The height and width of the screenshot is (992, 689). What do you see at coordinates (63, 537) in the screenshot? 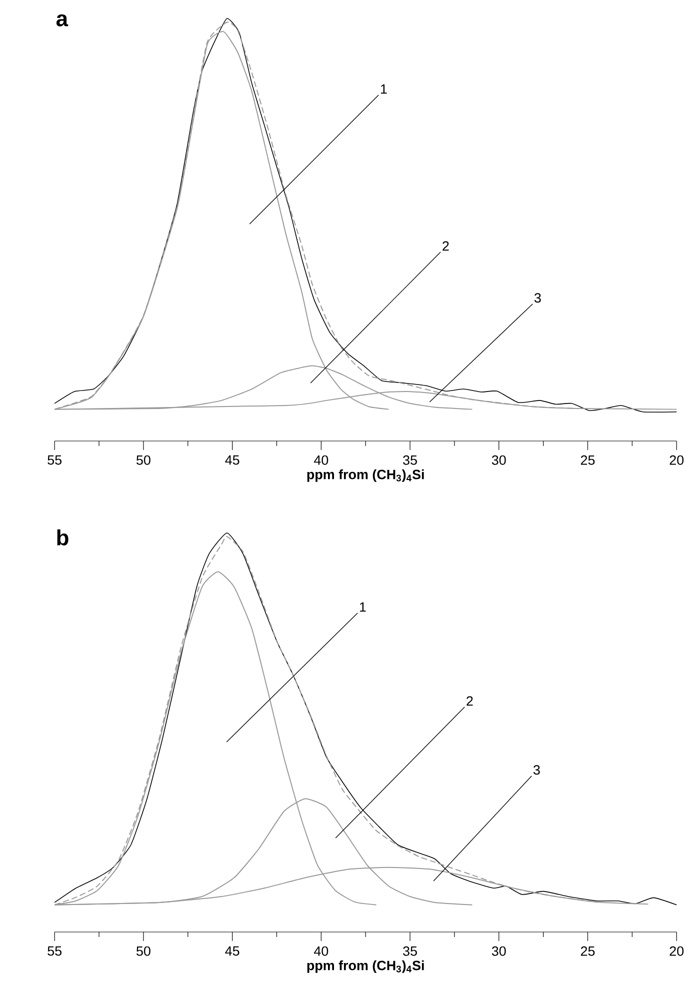
I see `chart-title: b` at bounding box center [63, 537].